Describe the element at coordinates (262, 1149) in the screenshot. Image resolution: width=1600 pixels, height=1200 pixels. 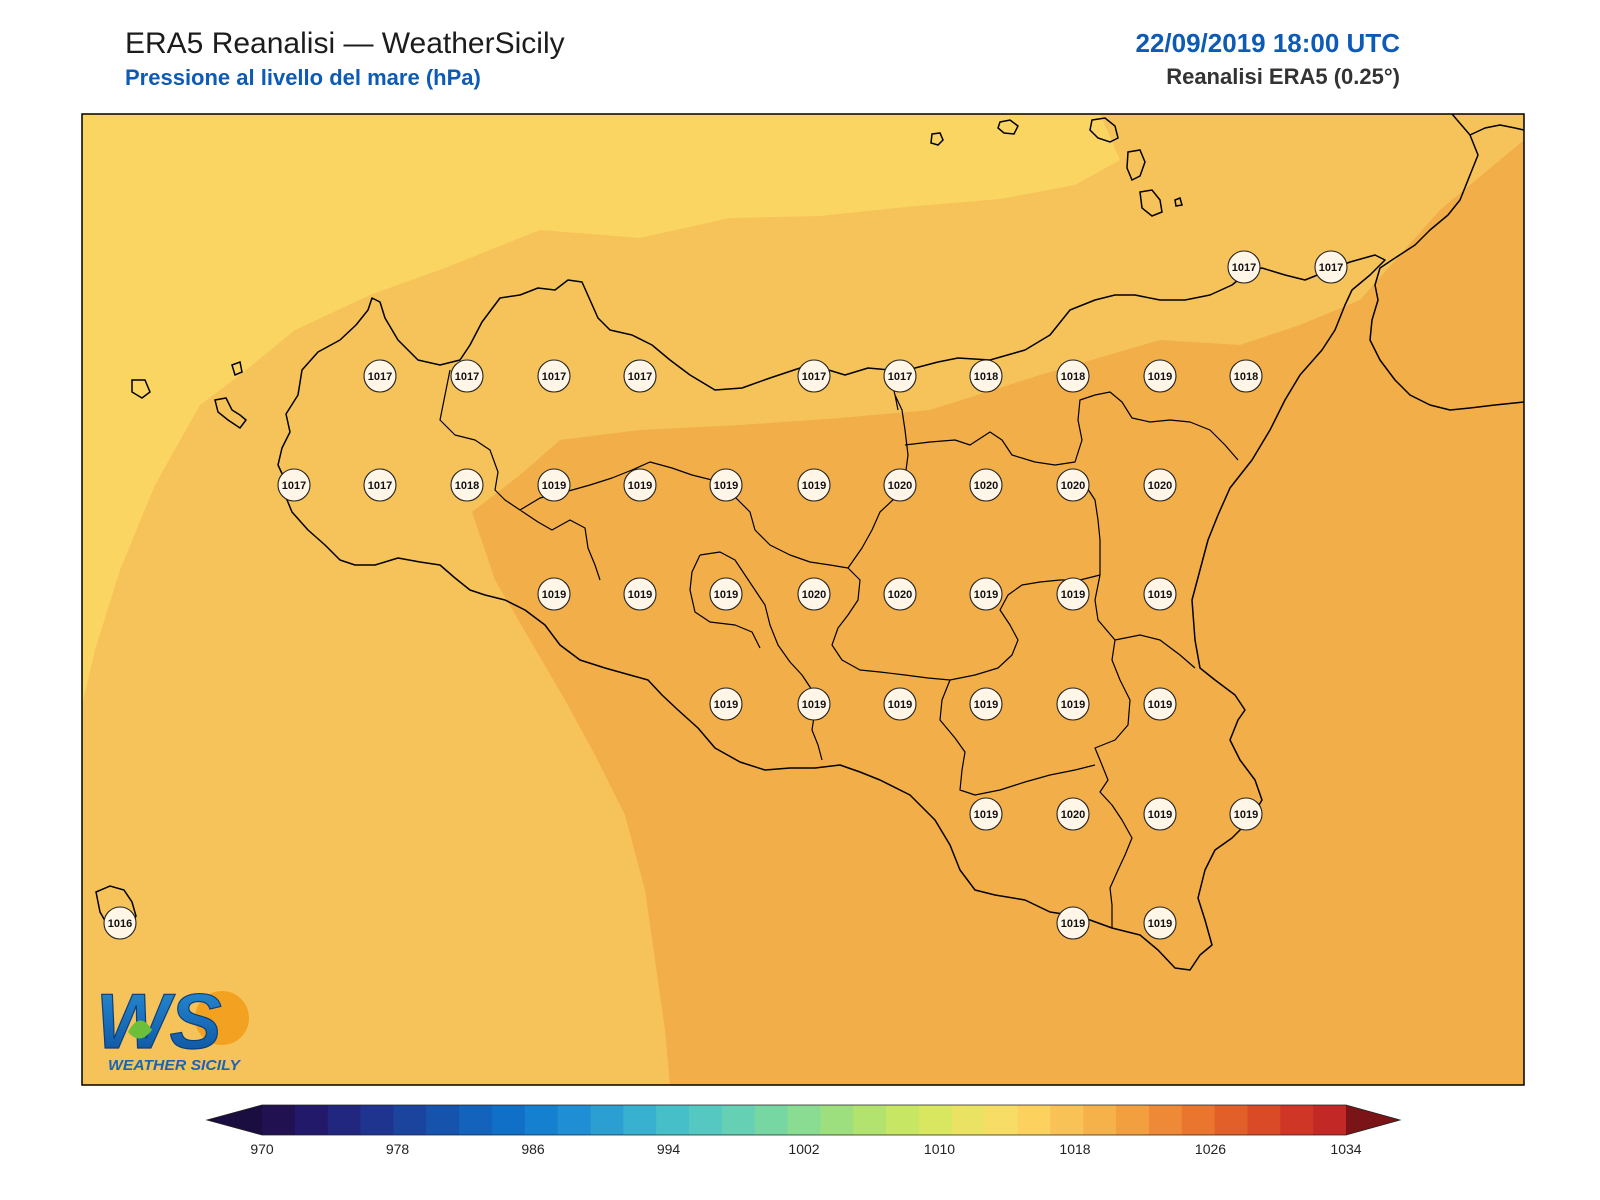
I see `colorbar-tick-label: 970` at that location.